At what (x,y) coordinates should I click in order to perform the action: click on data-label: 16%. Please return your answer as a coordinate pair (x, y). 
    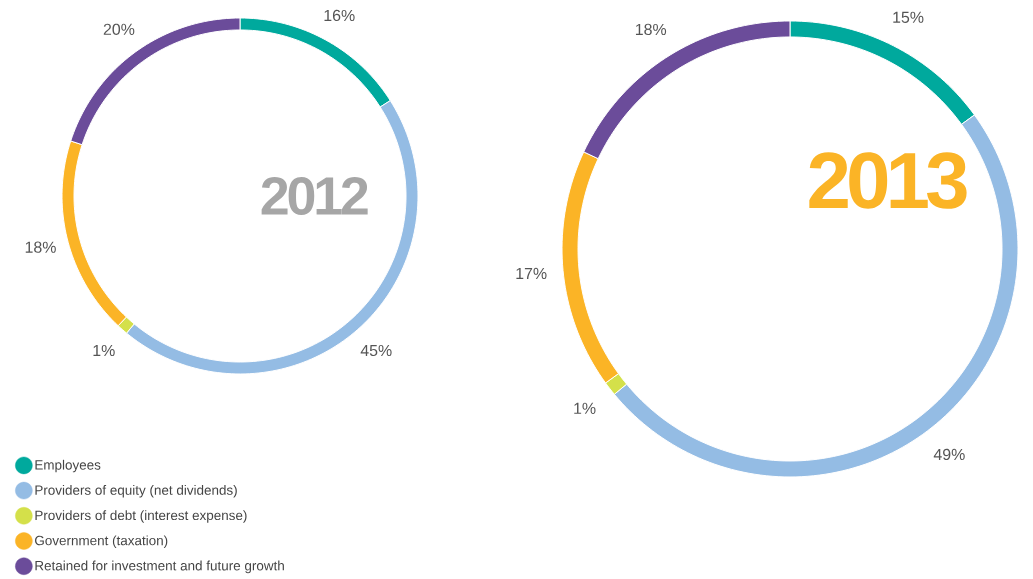
    Looking at the image, I should click on (339, 15).